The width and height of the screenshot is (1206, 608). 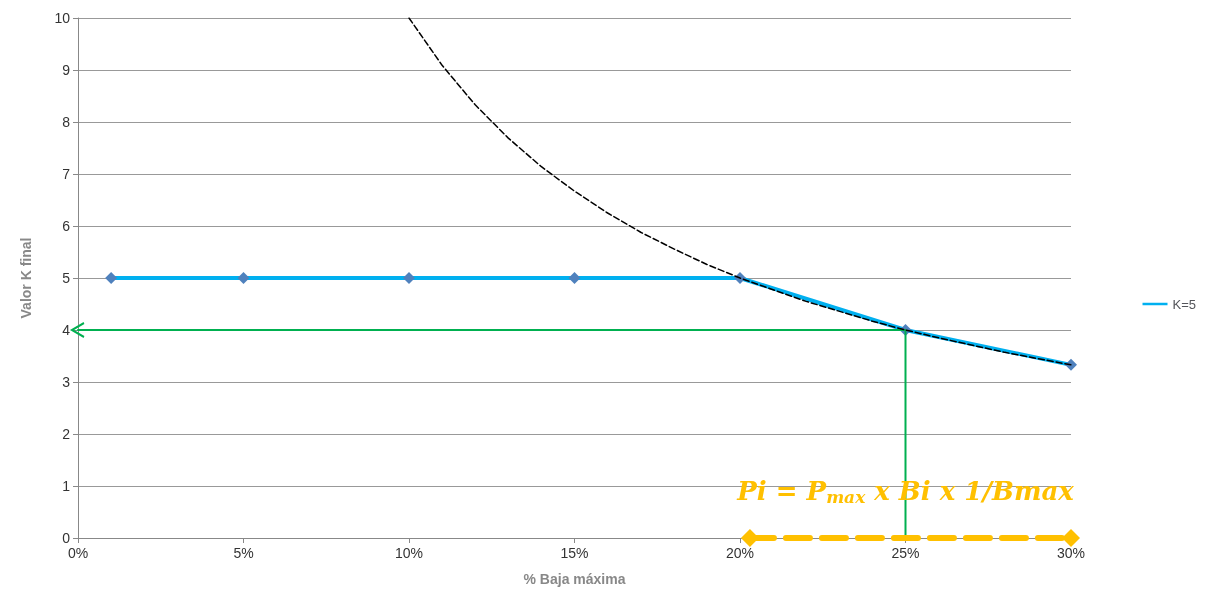 I want to click on y-tick-label: 3, so click(x=66, y=382).